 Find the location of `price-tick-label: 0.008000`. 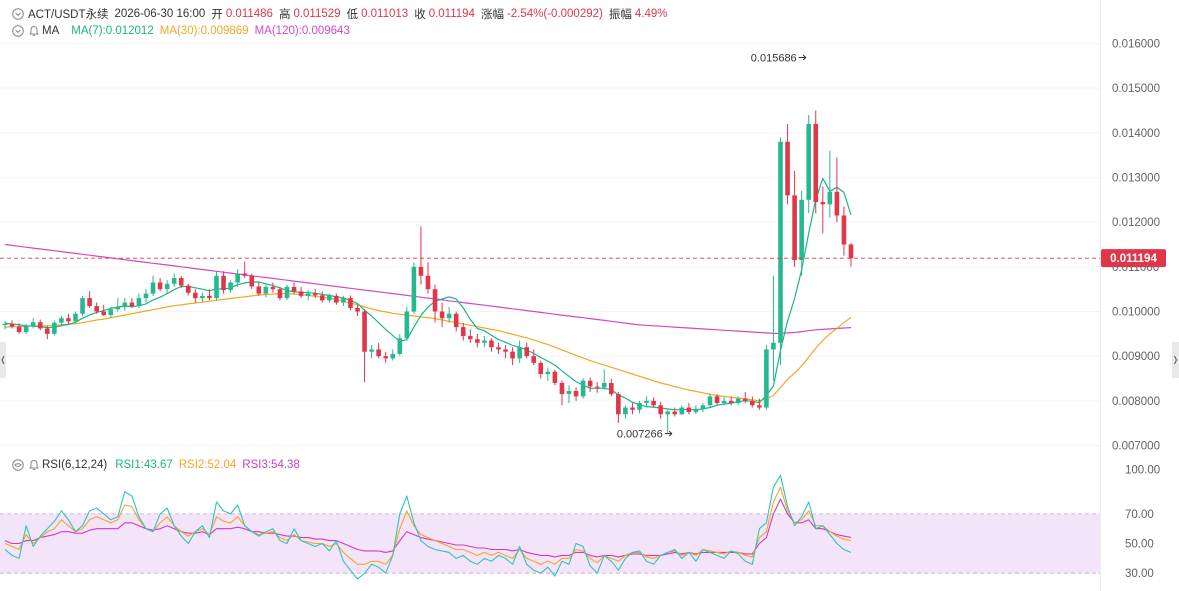

price-tick-label: 0.008000 is located at coordinates (1136, 402).